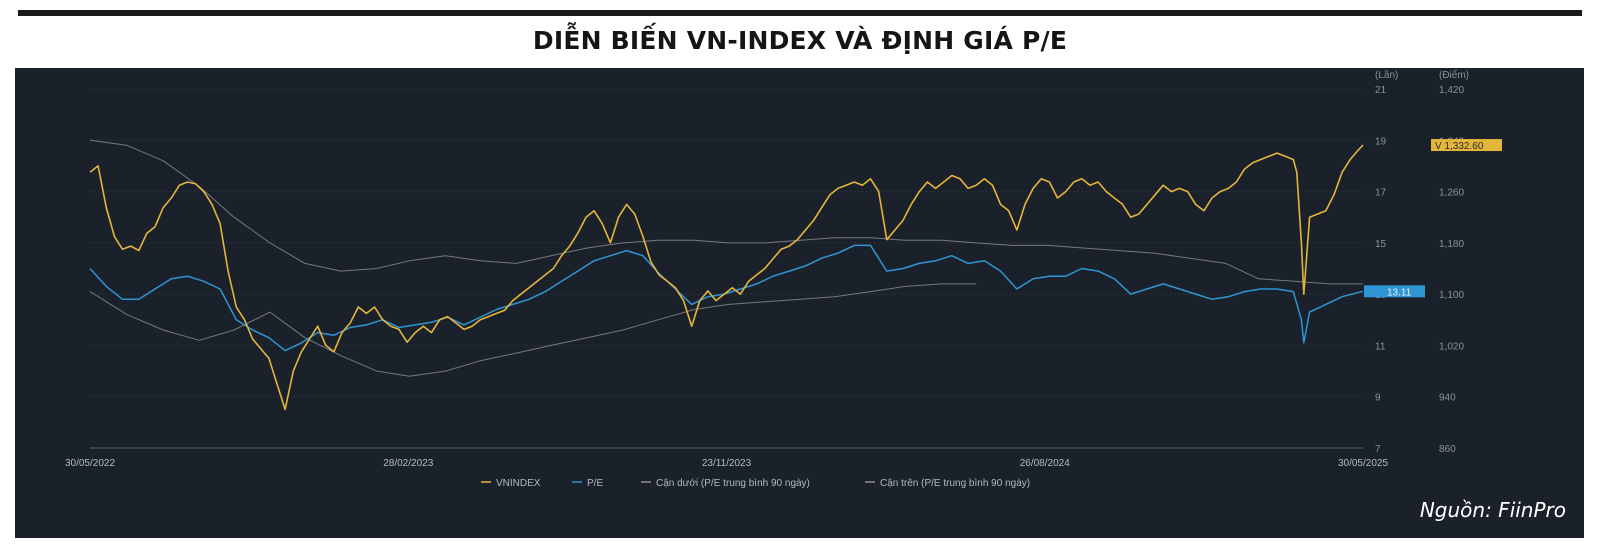 The height and width of the screenshot is (555, 1600). Describe the element at coordinates (1363, 463) in the screenshot. I see `x-tick-label: 30/05/2025` at that location.